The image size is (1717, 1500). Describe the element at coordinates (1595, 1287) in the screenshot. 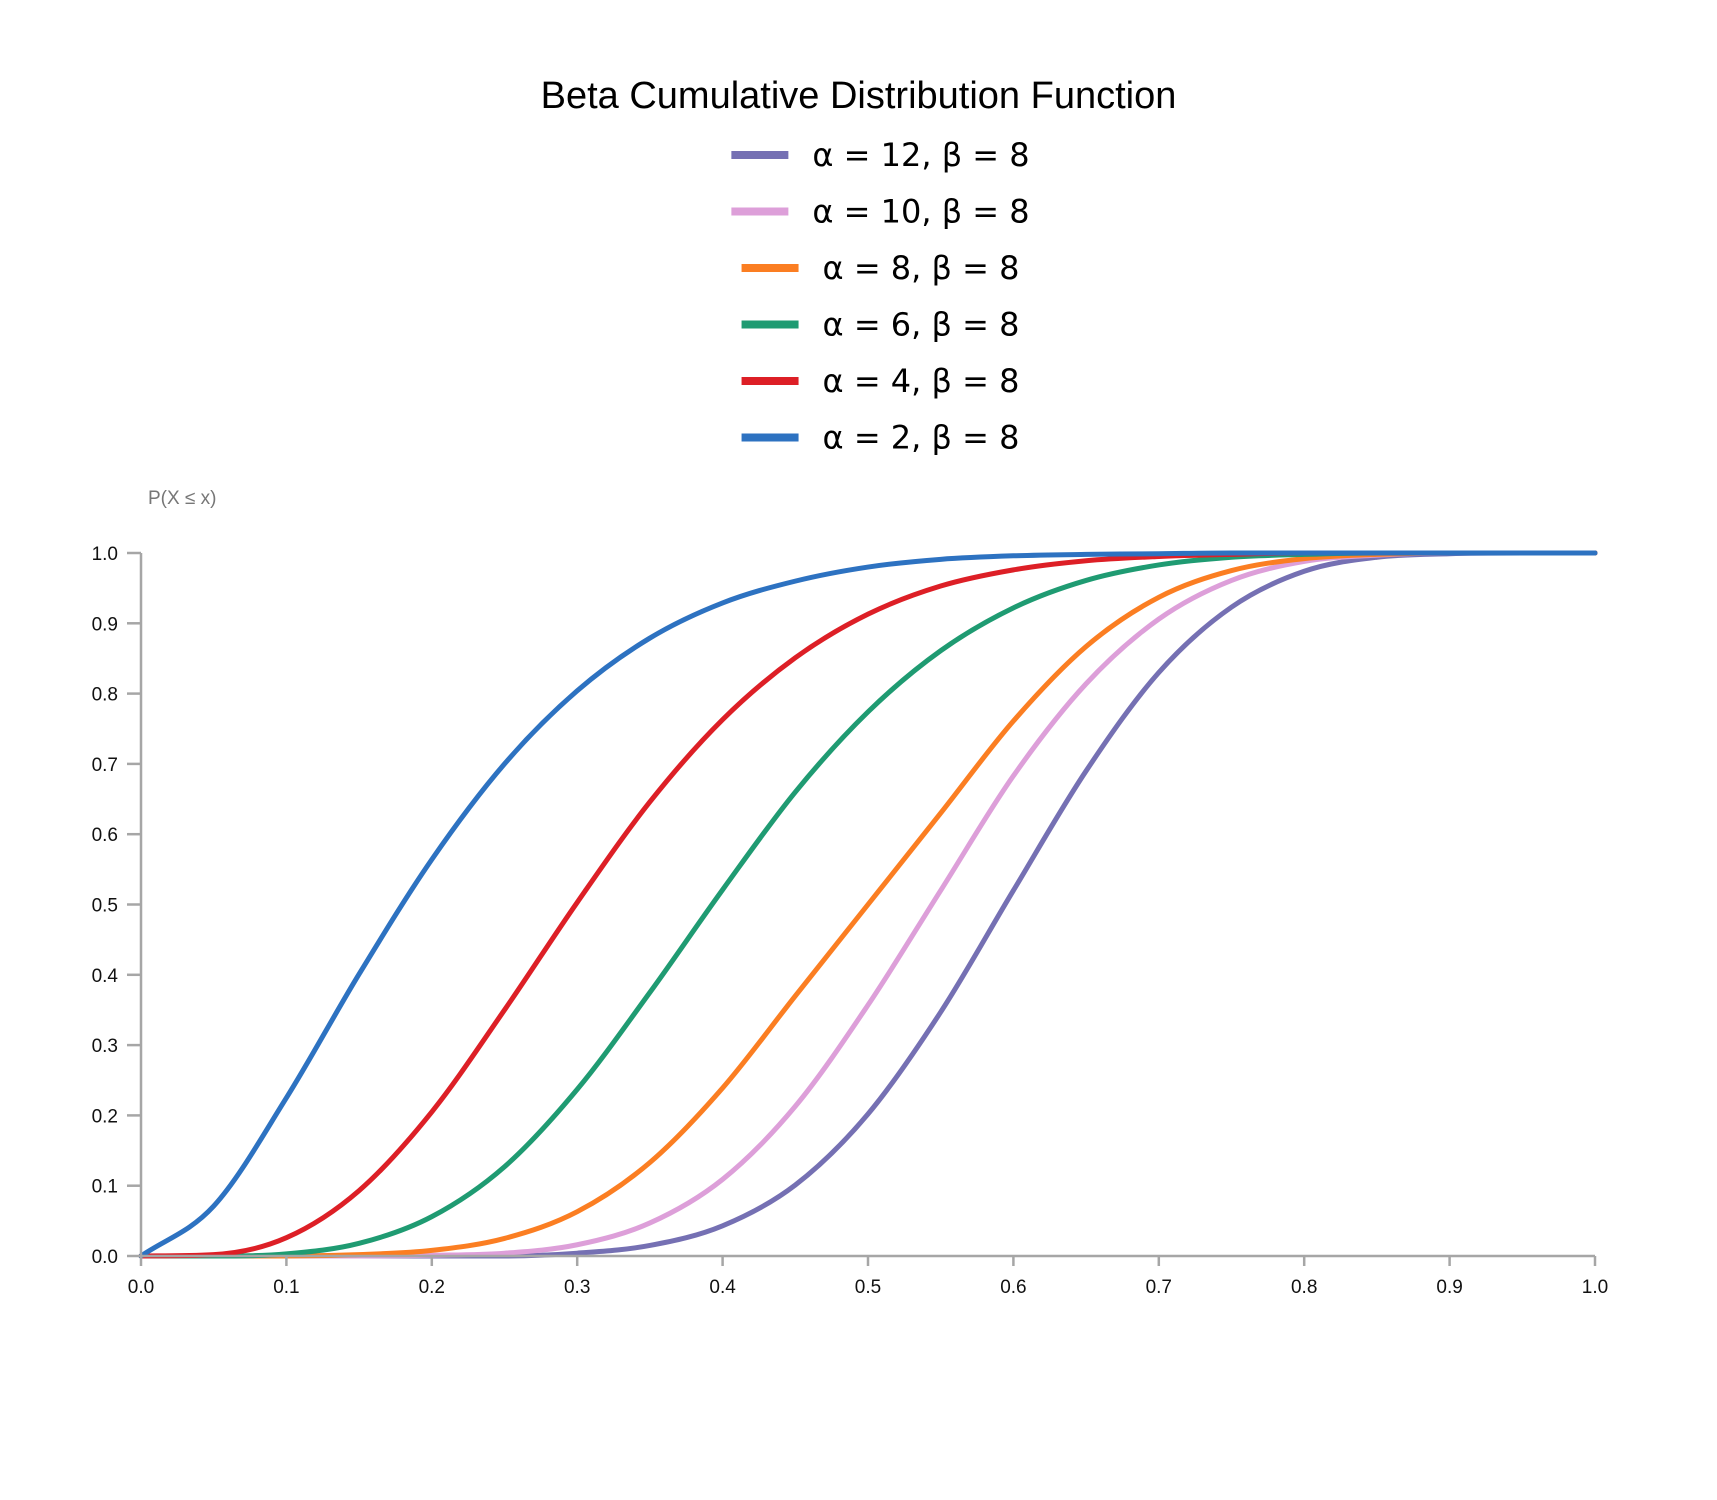

I see `x-tick-label: 1.0` at that location.